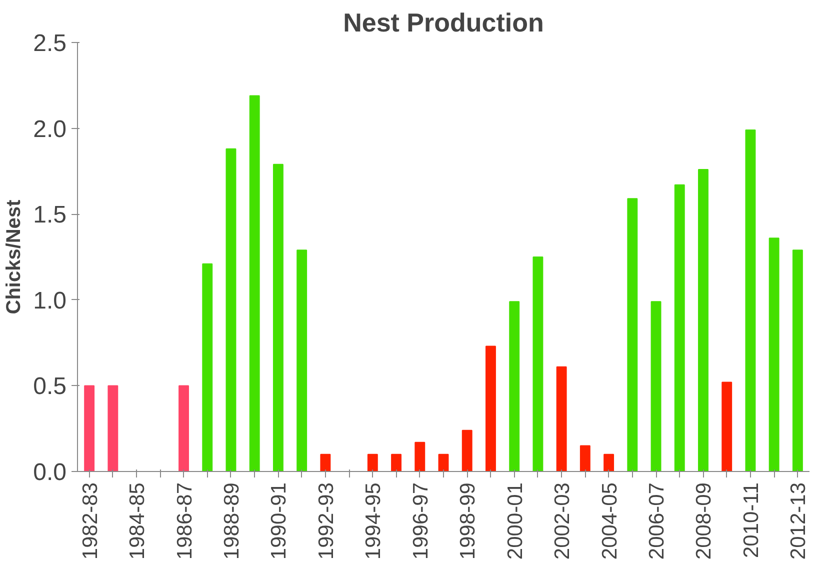  Describe the element at coordinates (515, 521) in the screenshot. I see `x-tick-label: 2000-01` at that location.